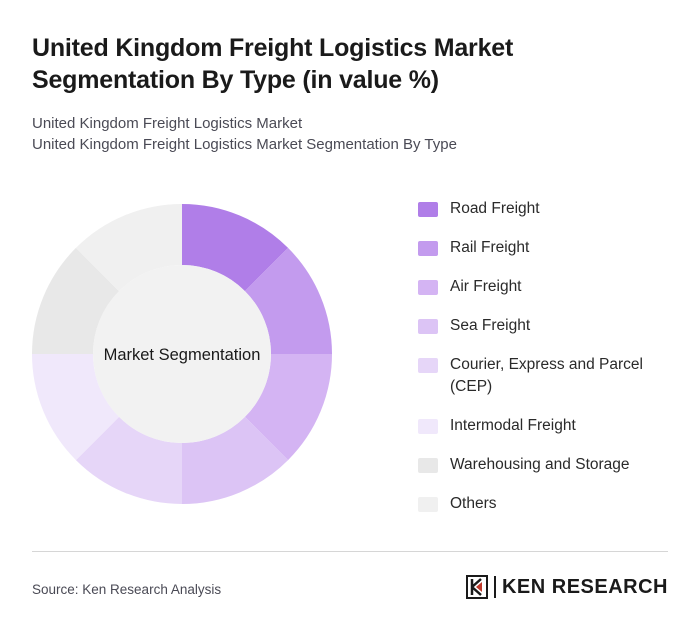  Describe the element at coordinates (543, 326) in the screenshot. I see `legend-item: Sea Freight` at that location.